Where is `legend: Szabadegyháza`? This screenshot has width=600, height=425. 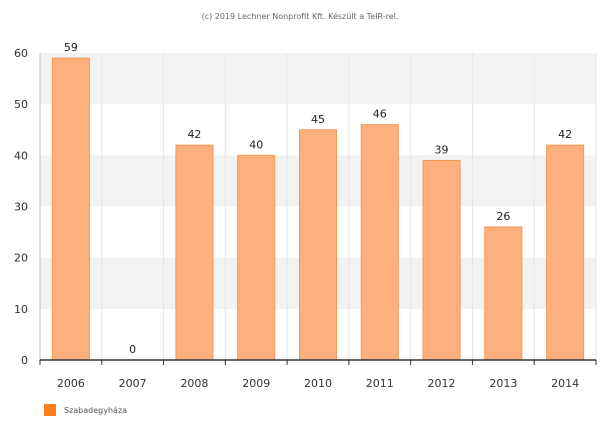
legend: Szabadegyháza is located at coordinates (85, 410).